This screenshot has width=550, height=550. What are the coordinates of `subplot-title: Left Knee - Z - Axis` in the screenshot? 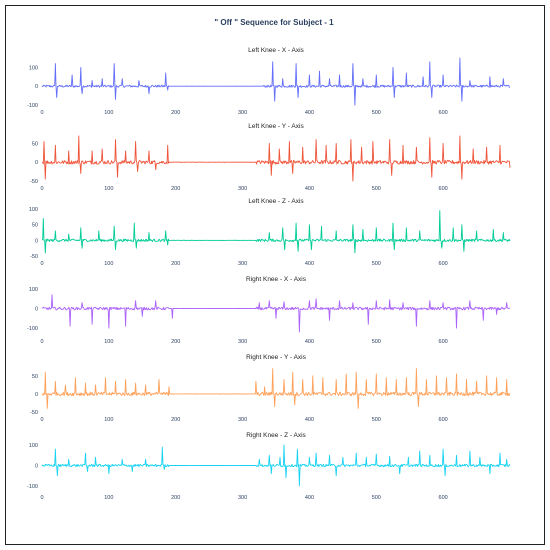 It's located at (276, 201).